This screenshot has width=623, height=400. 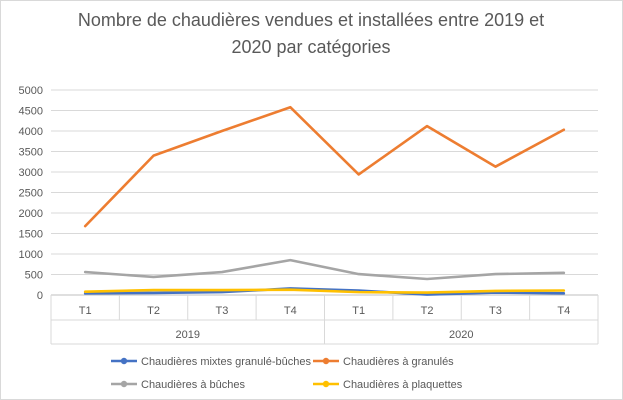 What do you see at coordinates (31, 132) in the screenshot?
I see `y-tick-label: 4000` at bounding box center [31, 132].